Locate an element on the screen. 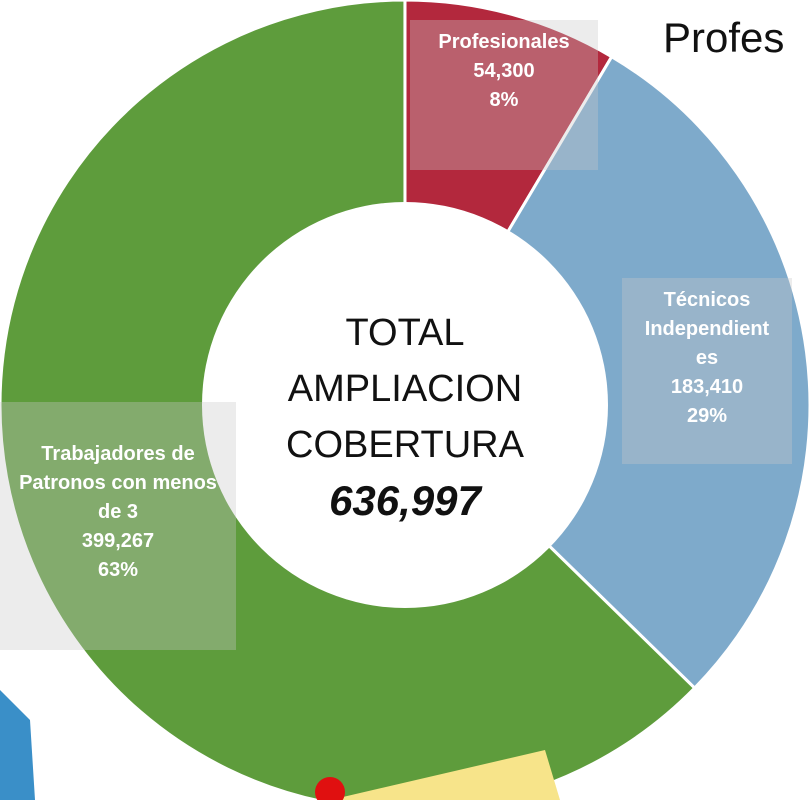 This screenshot has width=810, height=800. category-label: Trabajadores de Patronos con menos de 3 is located at coordinates (118, 483).